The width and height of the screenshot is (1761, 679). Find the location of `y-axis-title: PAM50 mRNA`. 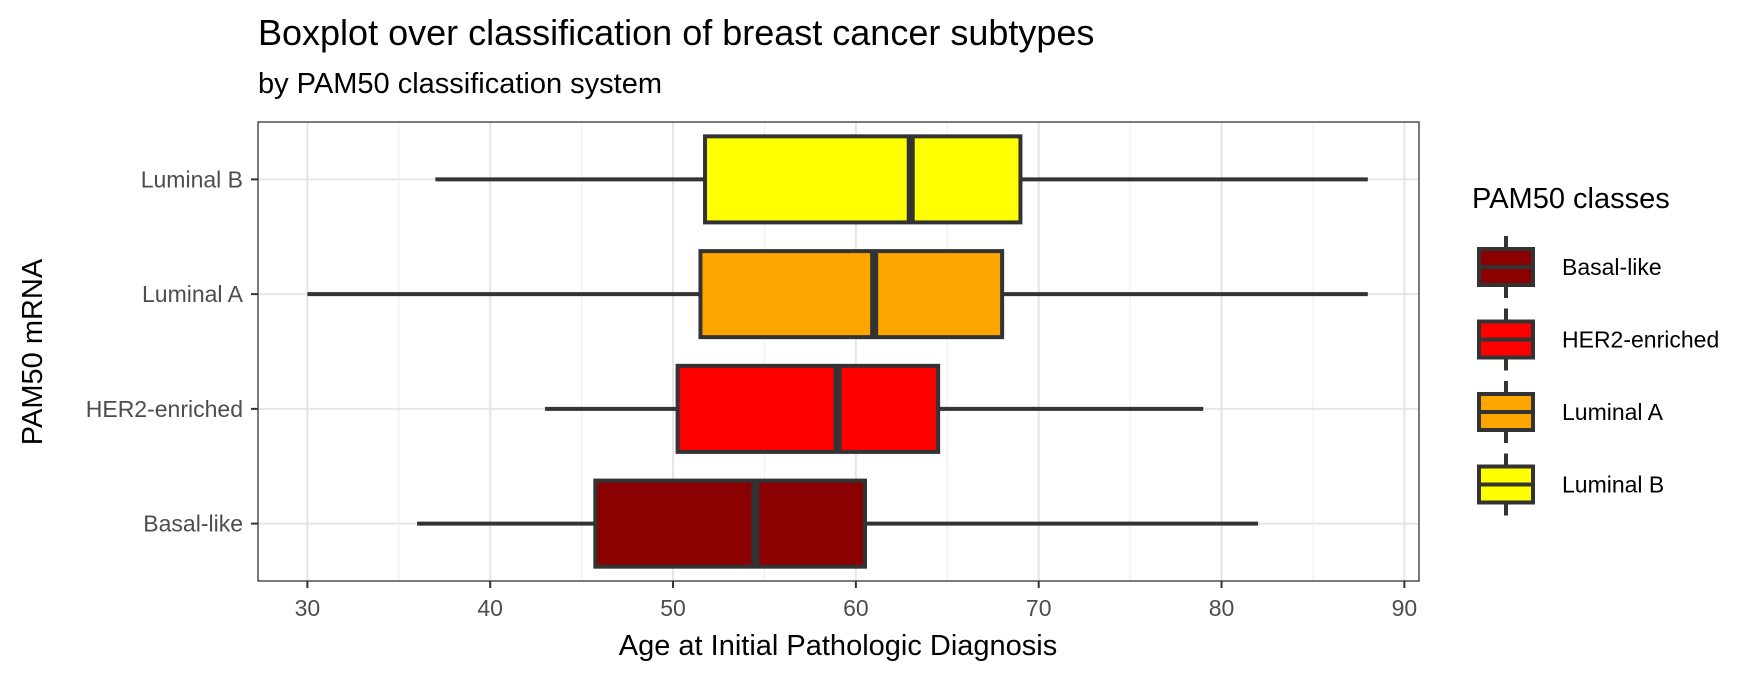

y-axis-title: PAM50 mRNA is located at coordinates (33, 351).